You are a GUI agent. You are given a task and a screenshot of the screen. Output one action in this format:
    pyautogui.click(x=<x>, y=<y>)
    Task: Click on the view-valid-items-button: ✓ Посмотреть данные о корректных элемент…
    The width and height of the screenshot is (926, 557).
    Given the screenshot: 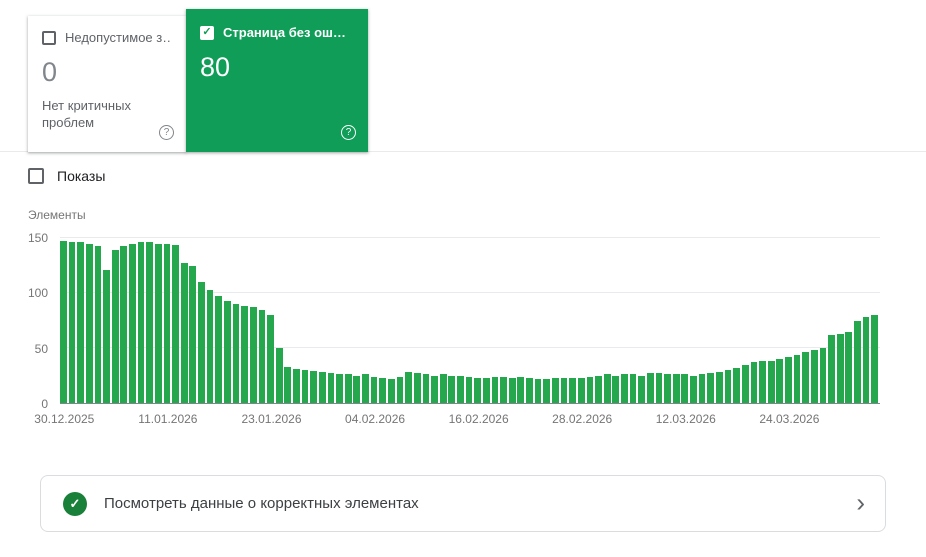 What is the action you would take?
    pyautogui.click(x=463, y=503)
    